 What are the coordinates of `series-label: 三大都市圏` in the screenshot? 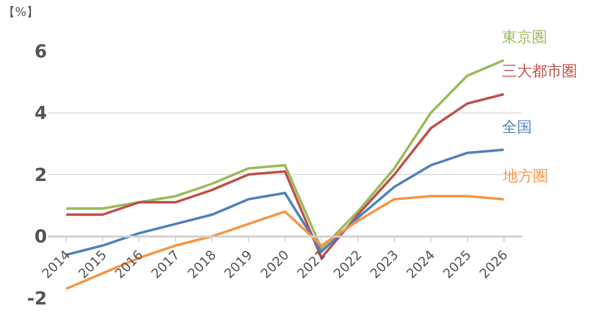 It's located at (539, 71).